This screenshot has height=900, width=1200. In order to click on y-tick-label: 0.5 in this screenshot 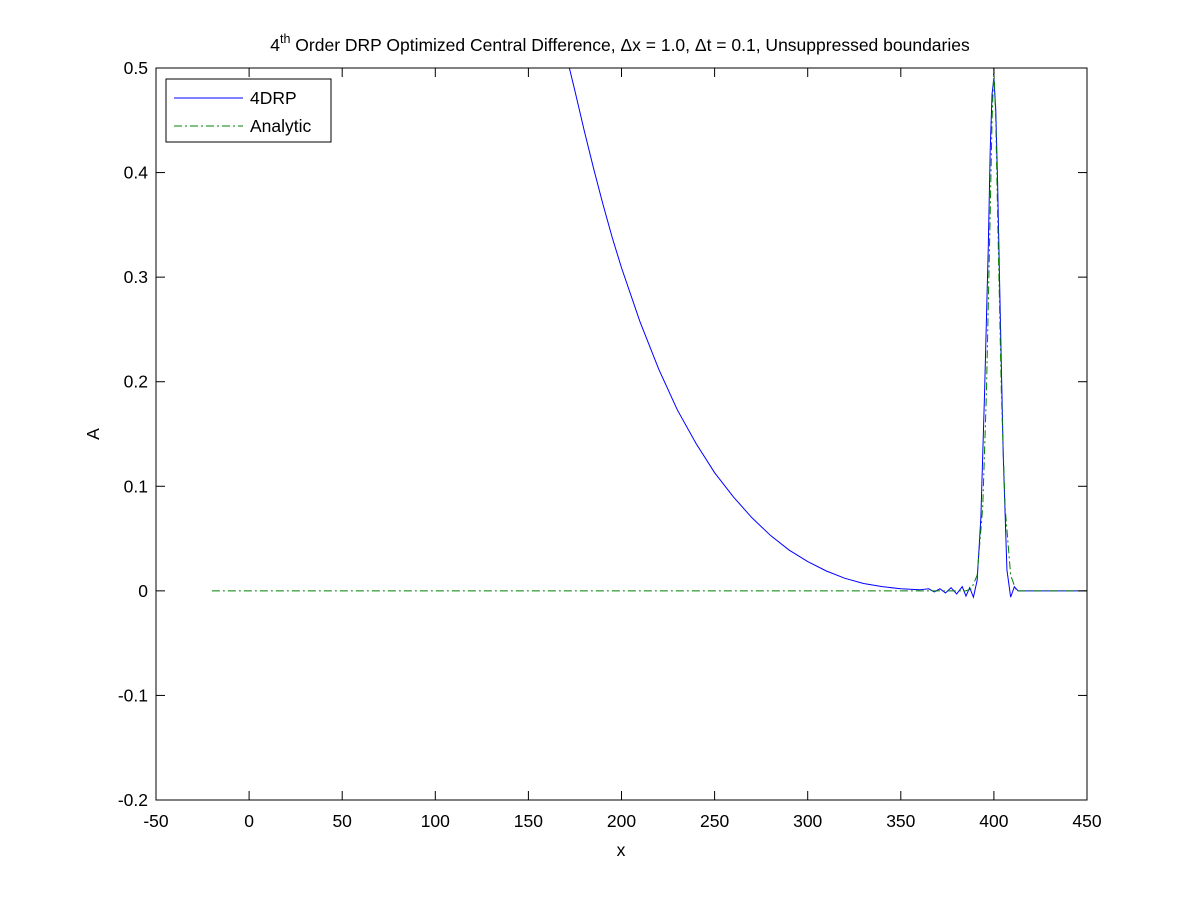, I will do `click(136, 68)`.